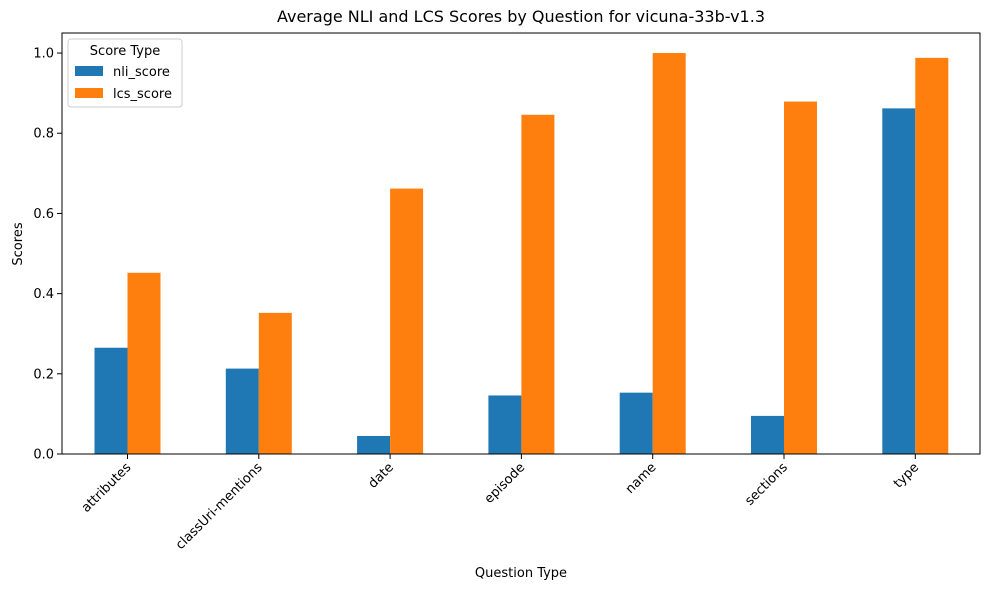  What do you see at coordinates (932, 256) in the screenshot?
I see `bar-lcs_score-type` at bounding box center [932, 256].